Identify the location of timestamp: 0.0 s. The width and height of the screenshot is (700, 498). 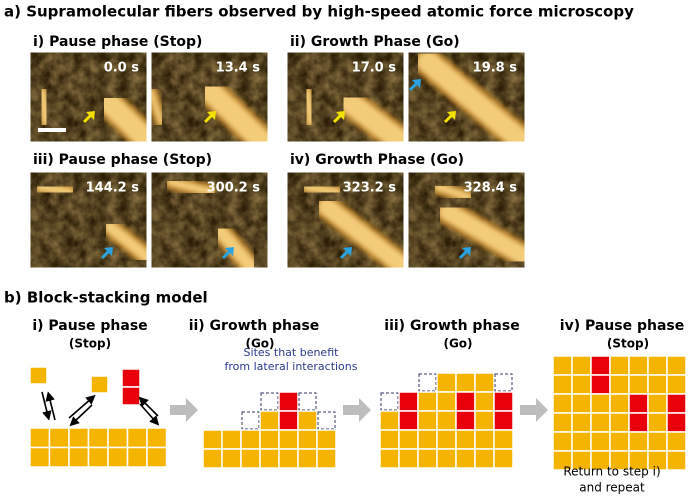
(122, 68).